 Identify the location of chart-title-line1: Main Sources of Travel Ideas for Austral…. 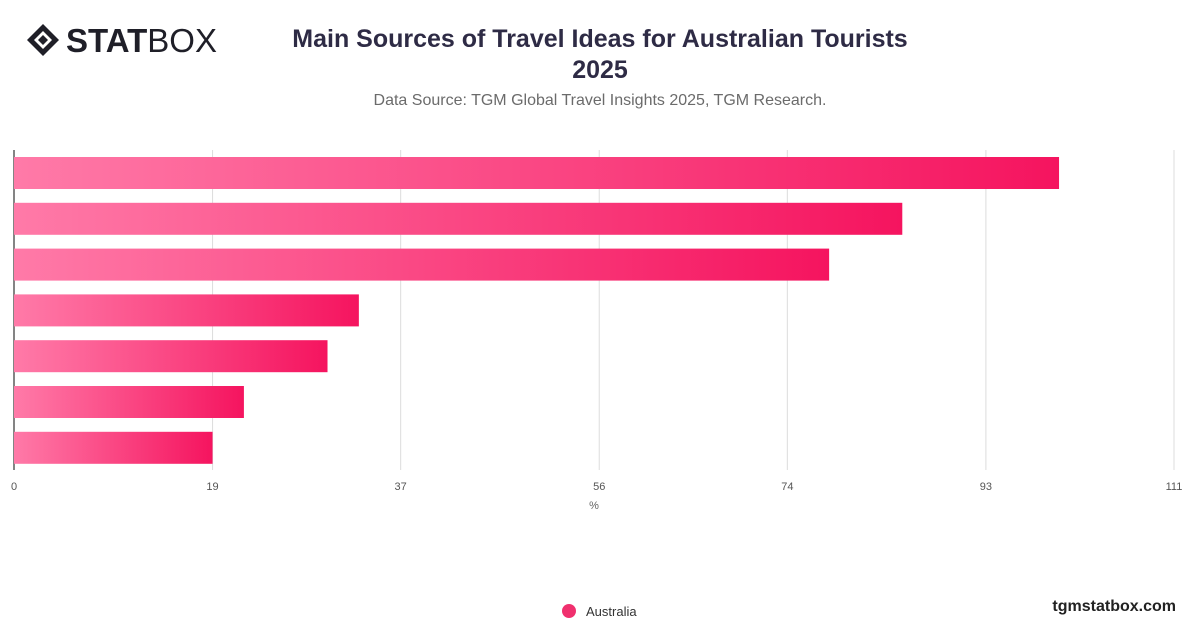
(600, 39).